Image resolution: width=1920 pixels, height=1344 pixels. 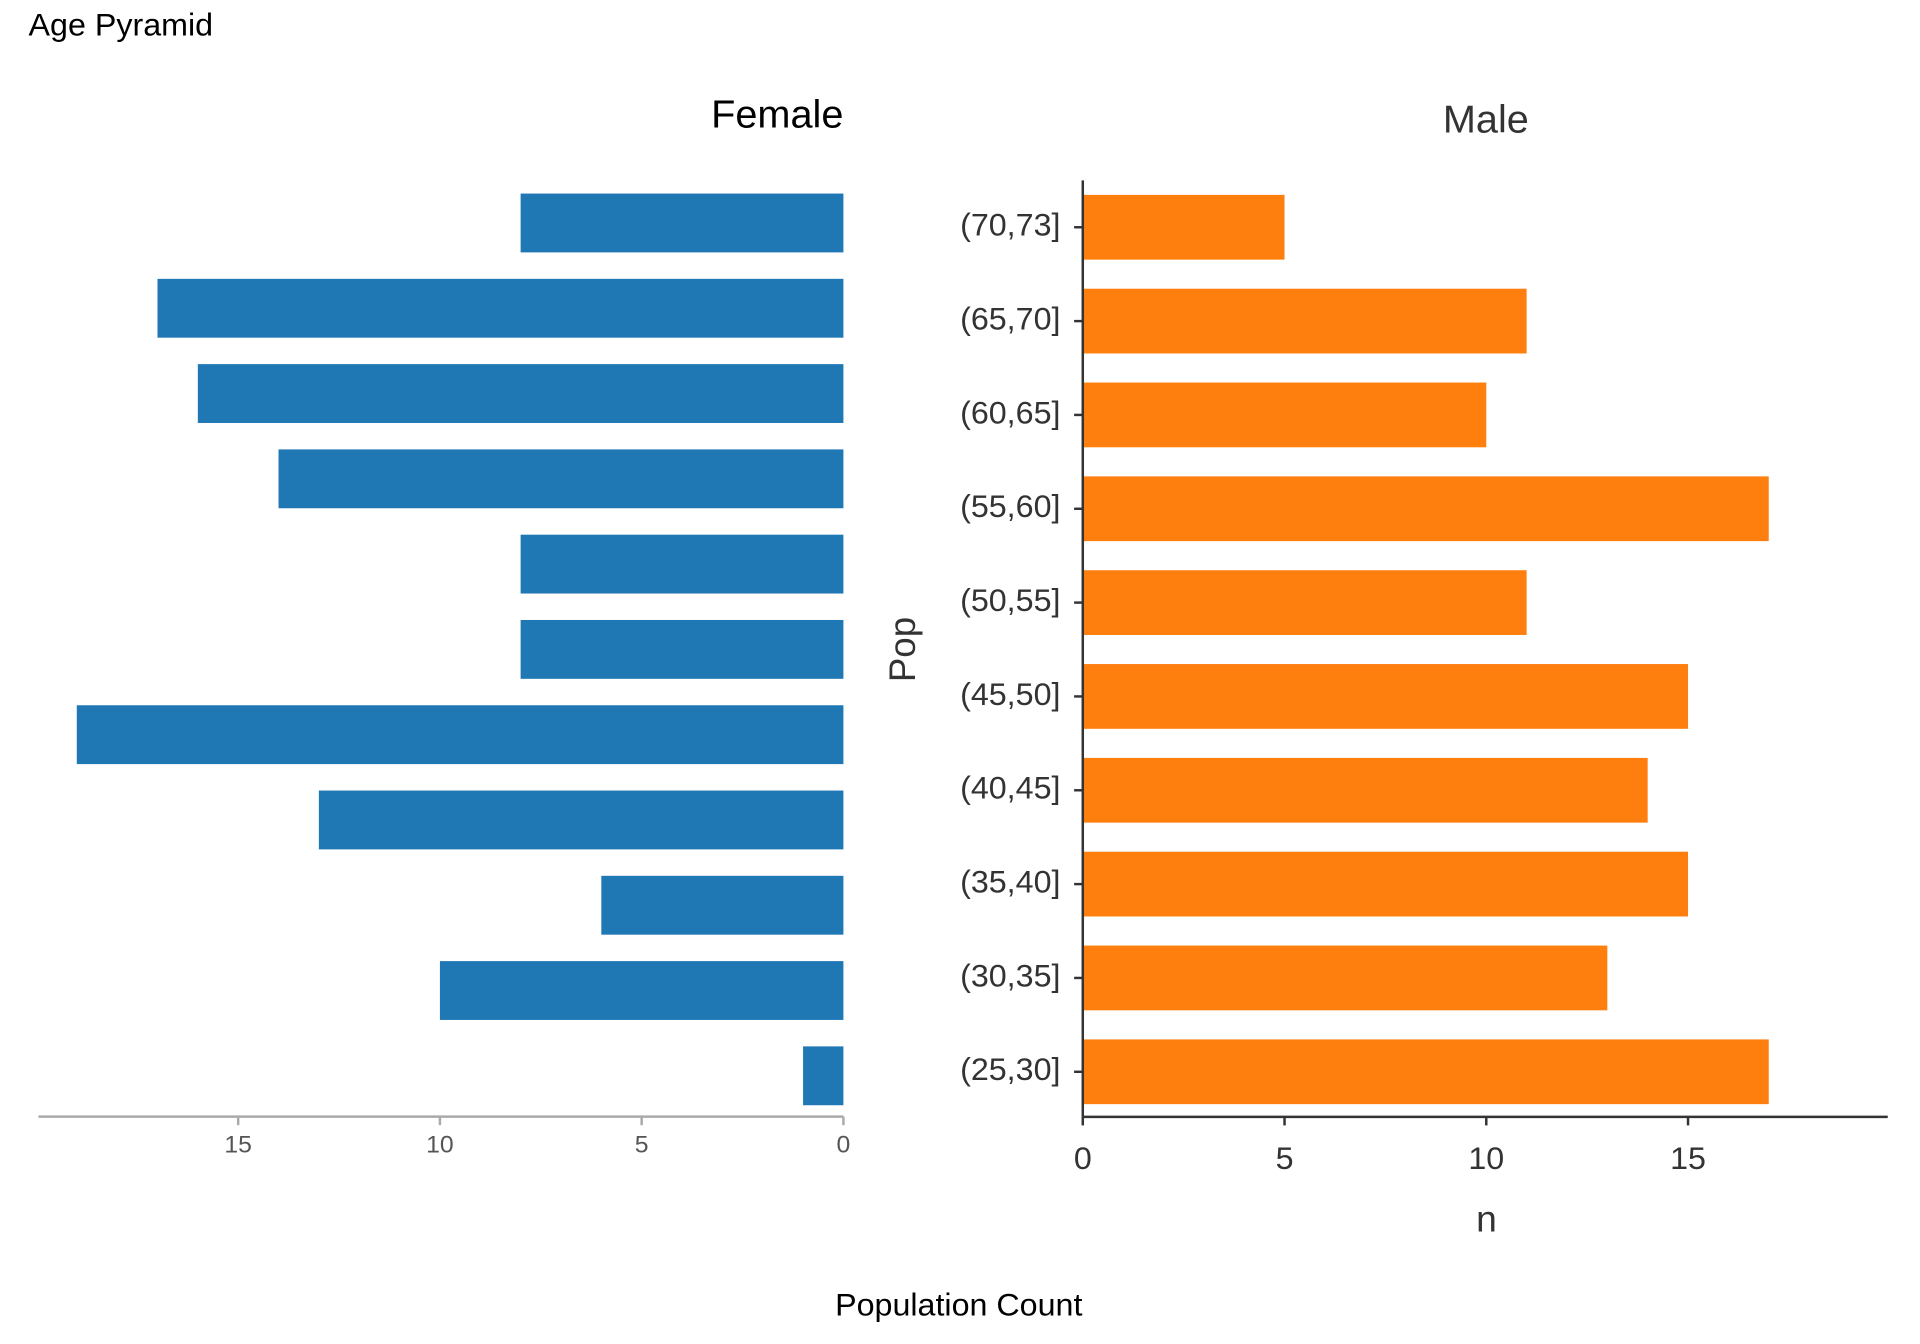 I want to click on y-tick-label: (70,73], so click(x=1010, y=225).